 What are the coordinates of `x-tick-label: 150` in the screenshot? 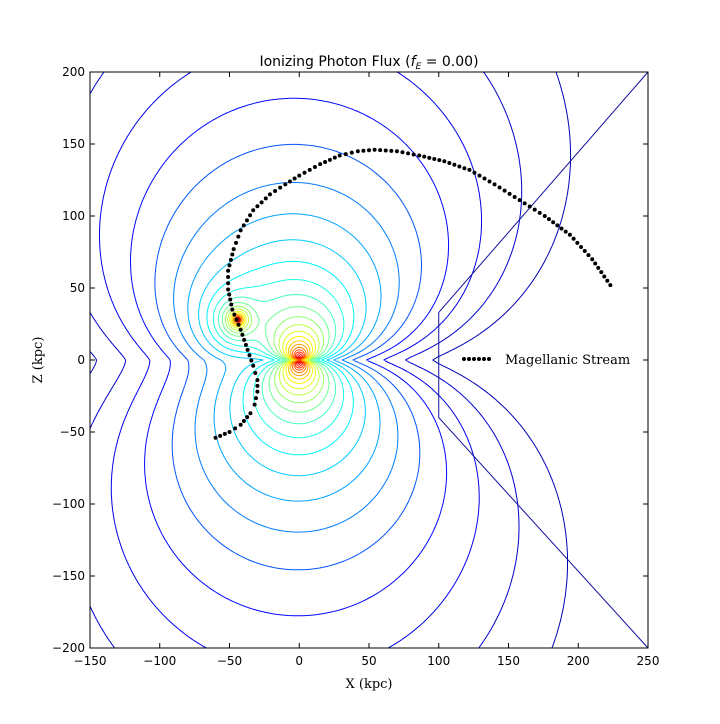 It's located at (508, 661).